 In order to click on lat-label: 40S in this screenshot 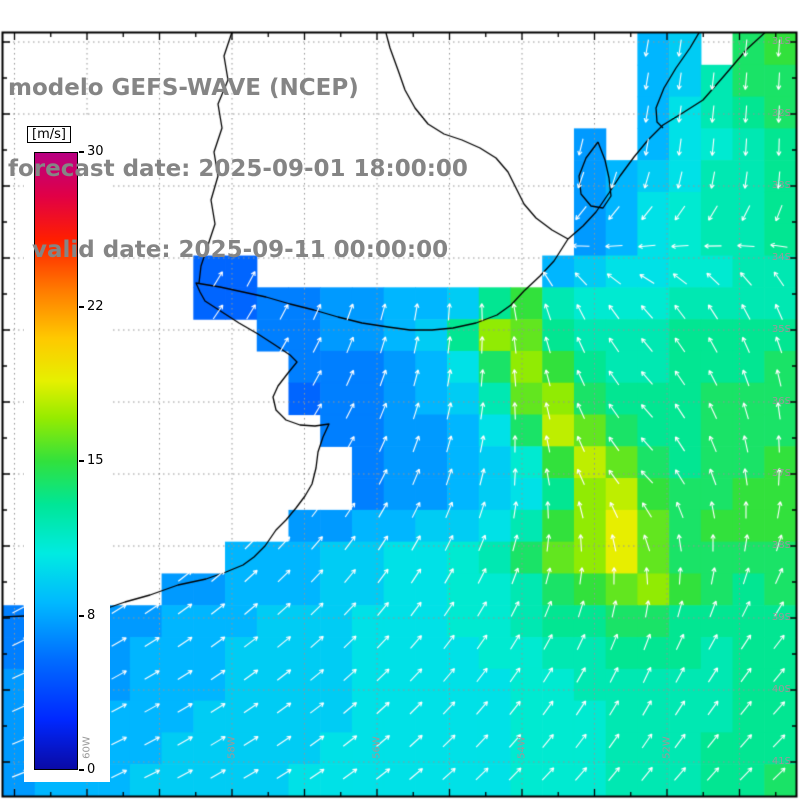, I will do `click(781, 689)`.